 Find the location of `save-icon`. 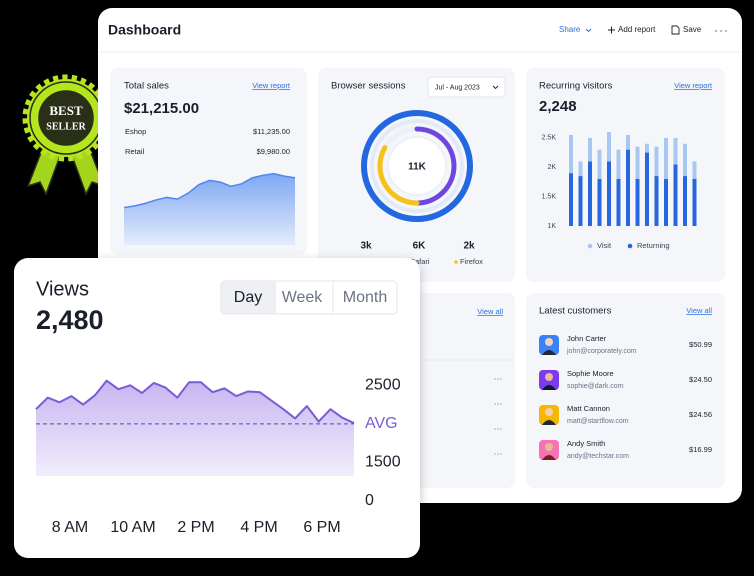

save-icon is located at coordinates (675, 30).